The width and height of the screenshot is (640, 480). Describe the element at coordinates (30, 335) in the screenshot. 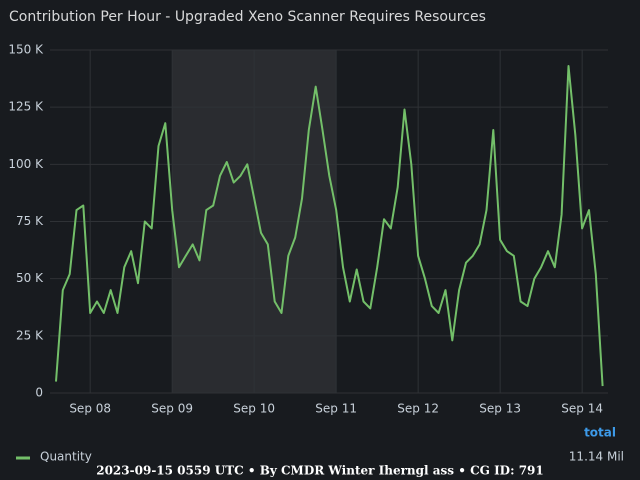

I see `y-tick-label: 25 K` at that location.